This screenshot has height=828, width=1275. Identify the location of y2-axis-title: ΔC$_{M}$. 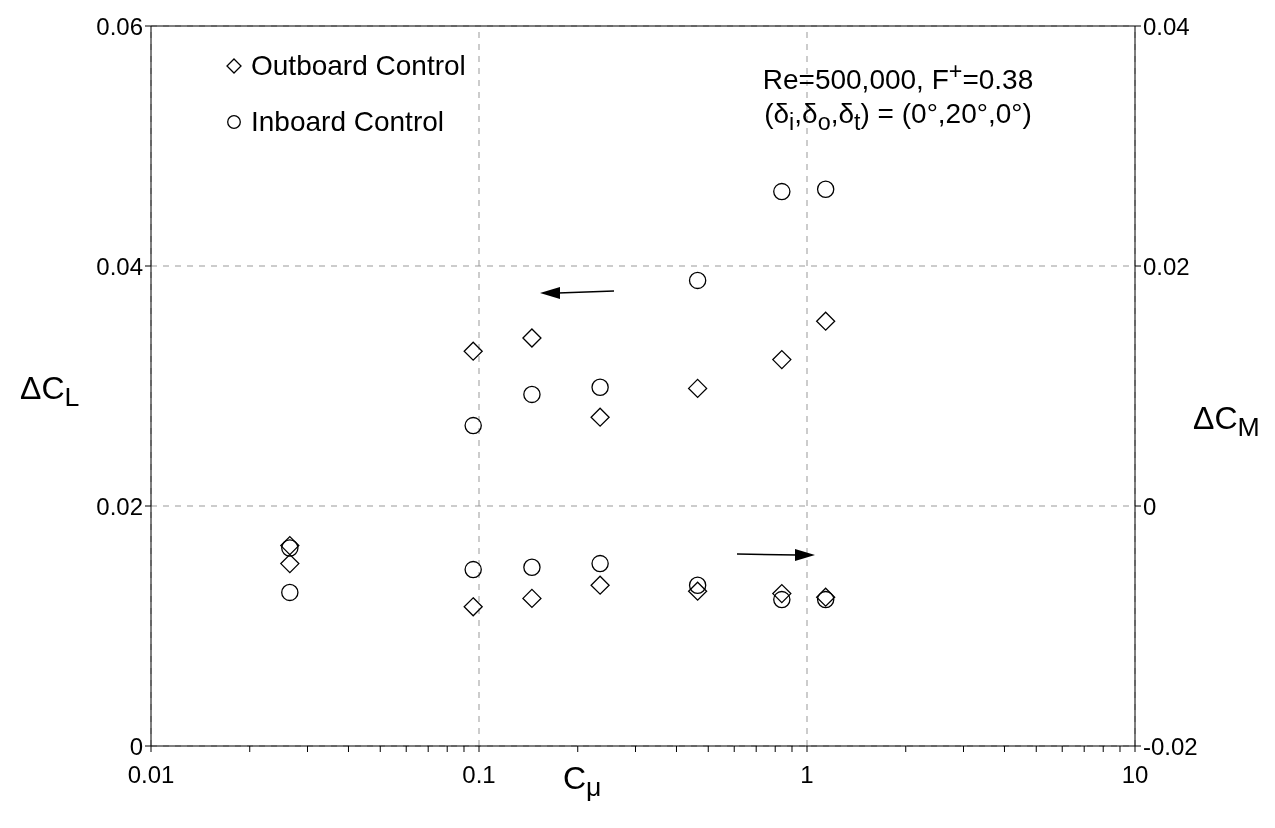
(1226, 422).